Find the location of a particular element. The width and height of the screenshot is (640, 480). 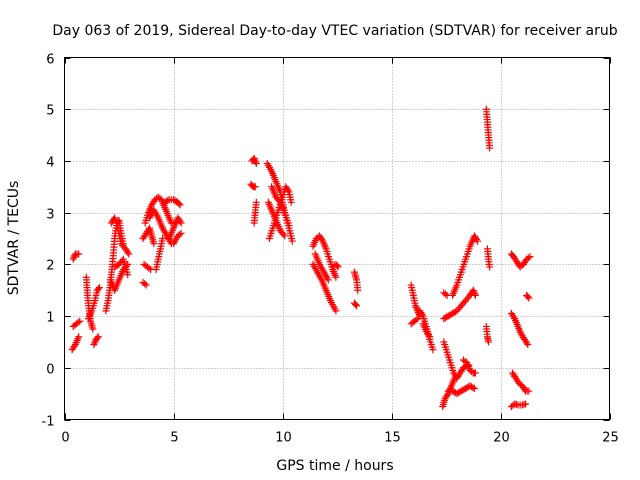

x-tick-label: 5 is located at coordinates (174, 438).